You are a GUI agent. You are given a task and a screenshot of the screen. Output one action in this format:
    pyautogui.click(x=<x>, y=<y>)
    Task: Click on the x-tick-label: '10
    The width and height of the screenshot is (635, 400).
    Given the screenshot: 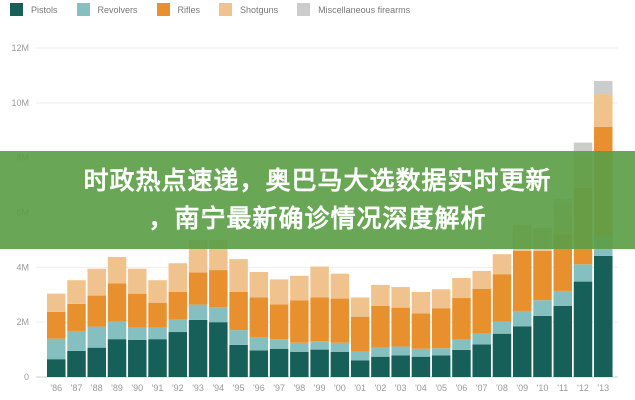 What is the action you would take?
    pyautogui.click(x=543, y=388)
    